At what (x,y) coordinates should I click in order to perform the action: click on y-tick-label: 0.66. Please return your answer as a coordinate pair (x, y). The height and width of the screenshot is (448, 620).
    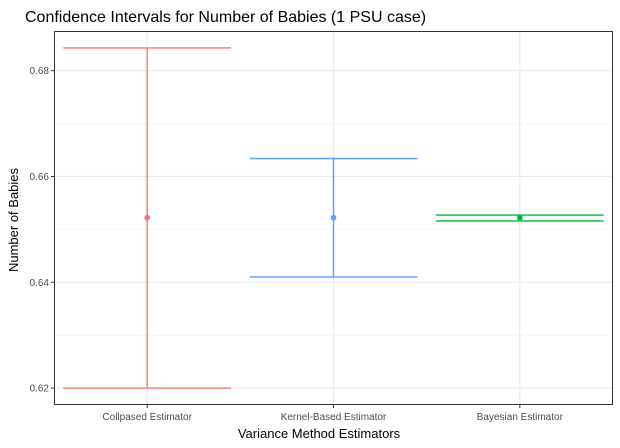
    Looking at the image, I should click on (40, 177).